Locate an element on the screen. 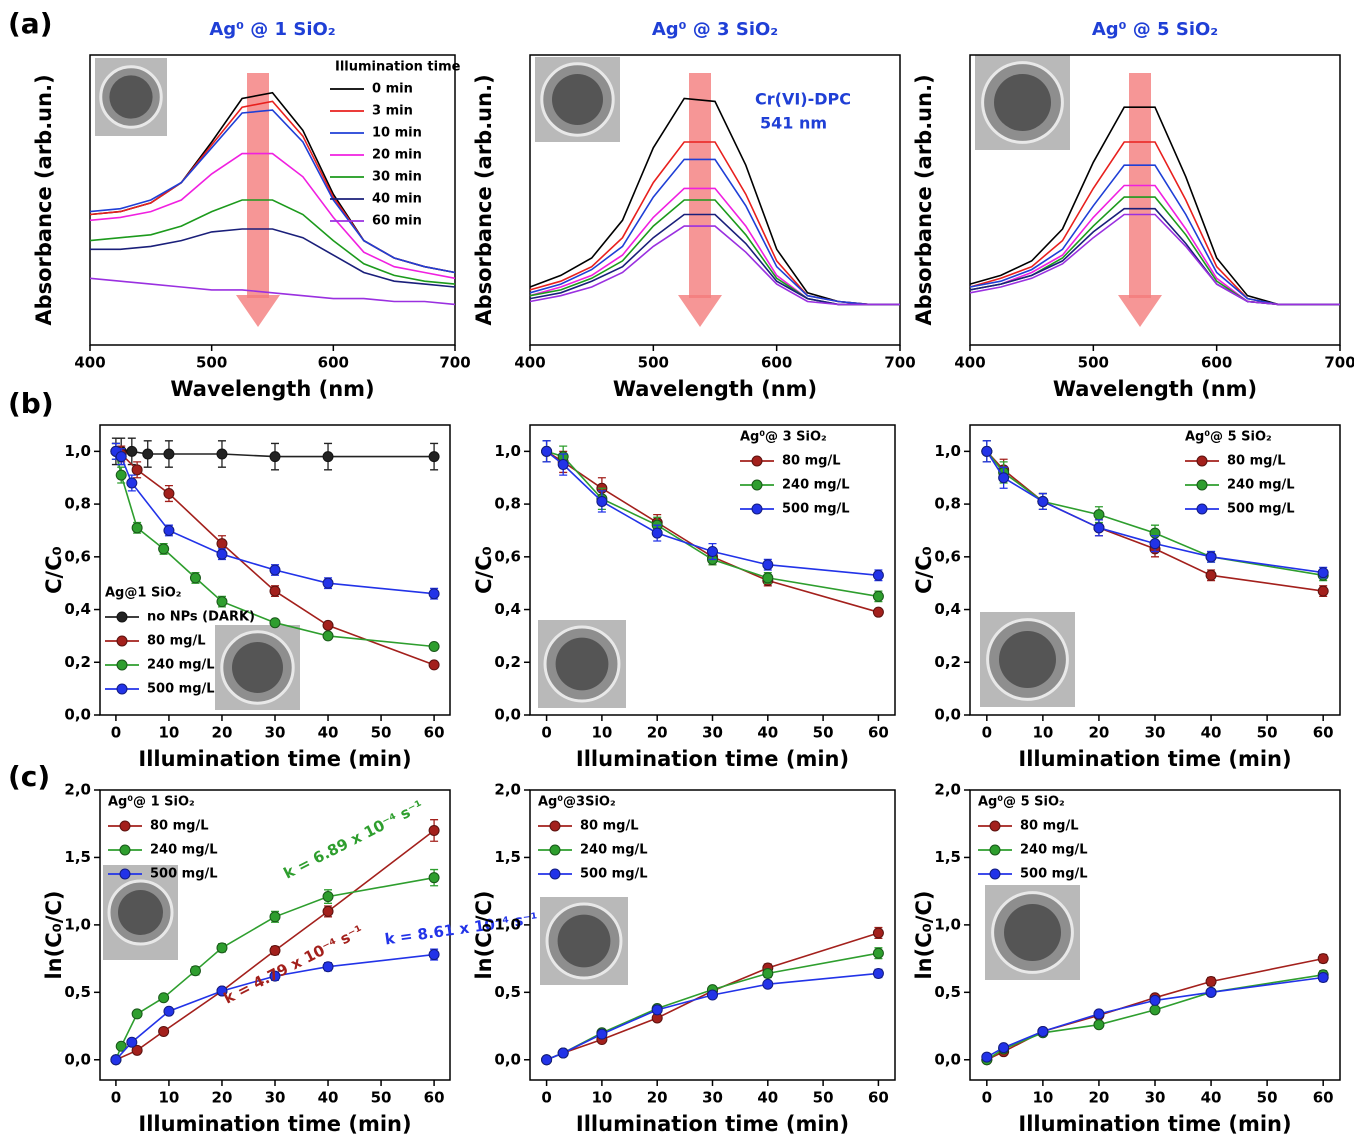 The height and width of the screenshot is (1148, 1354). tem-particle-core is located at coordinates (131, 97).